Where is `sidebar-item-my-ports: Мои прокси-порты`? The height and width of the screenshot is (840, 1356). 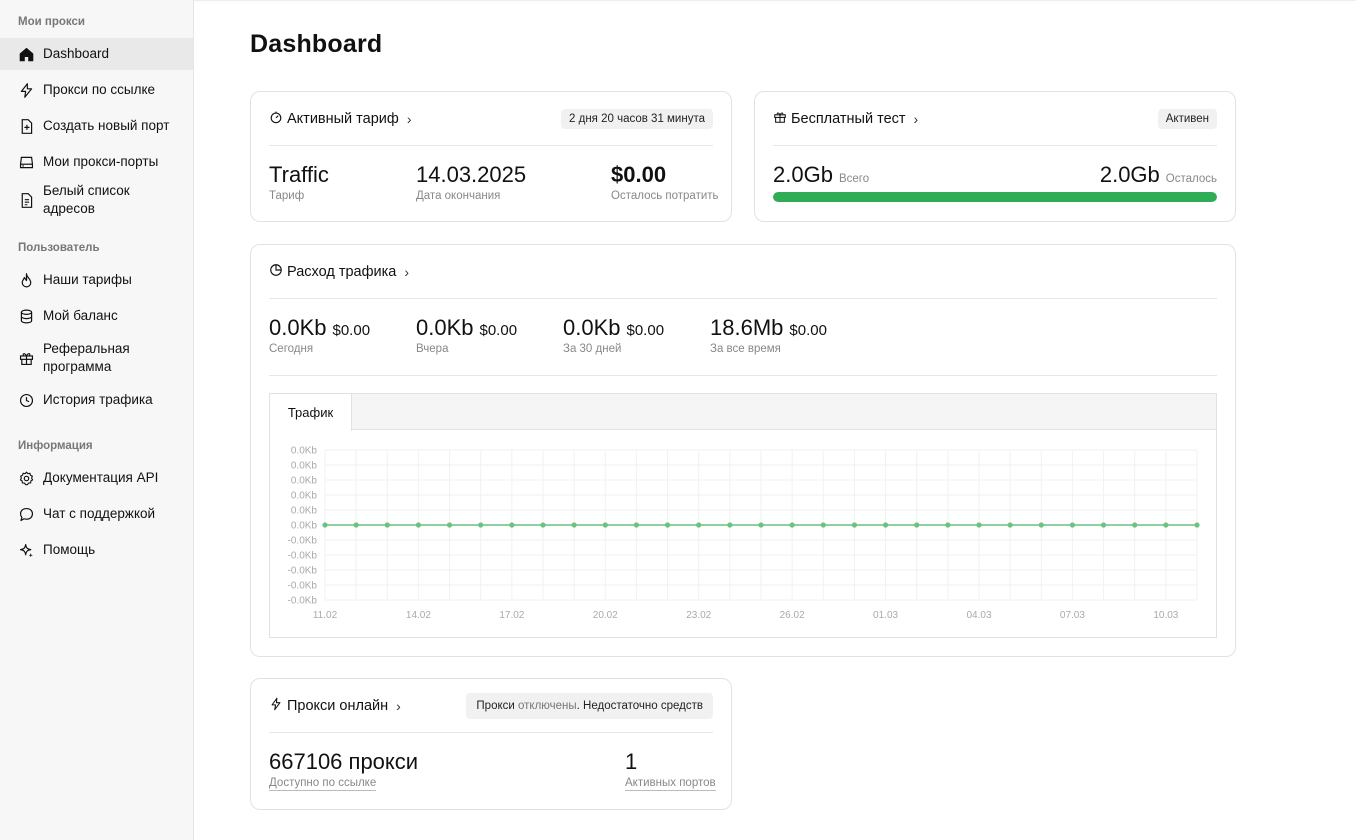
sidebar-item-my-ports: Мои прокси-порты is located at coordinates (96, 162).